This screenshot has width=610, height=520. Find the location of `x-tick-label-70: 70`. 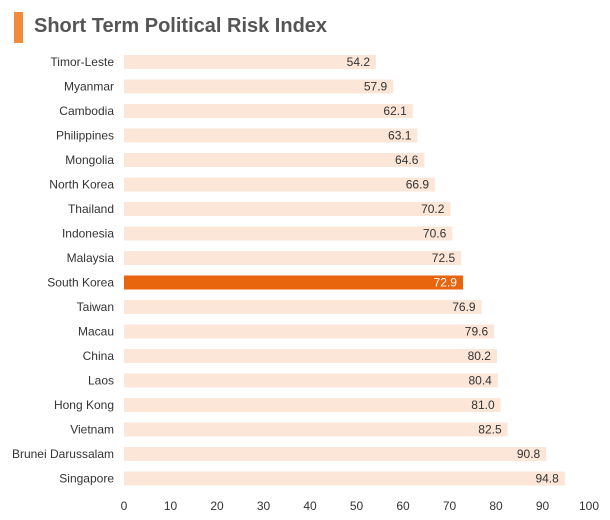

x-tick-label-70: 70 is located at coordinates (450, 506).